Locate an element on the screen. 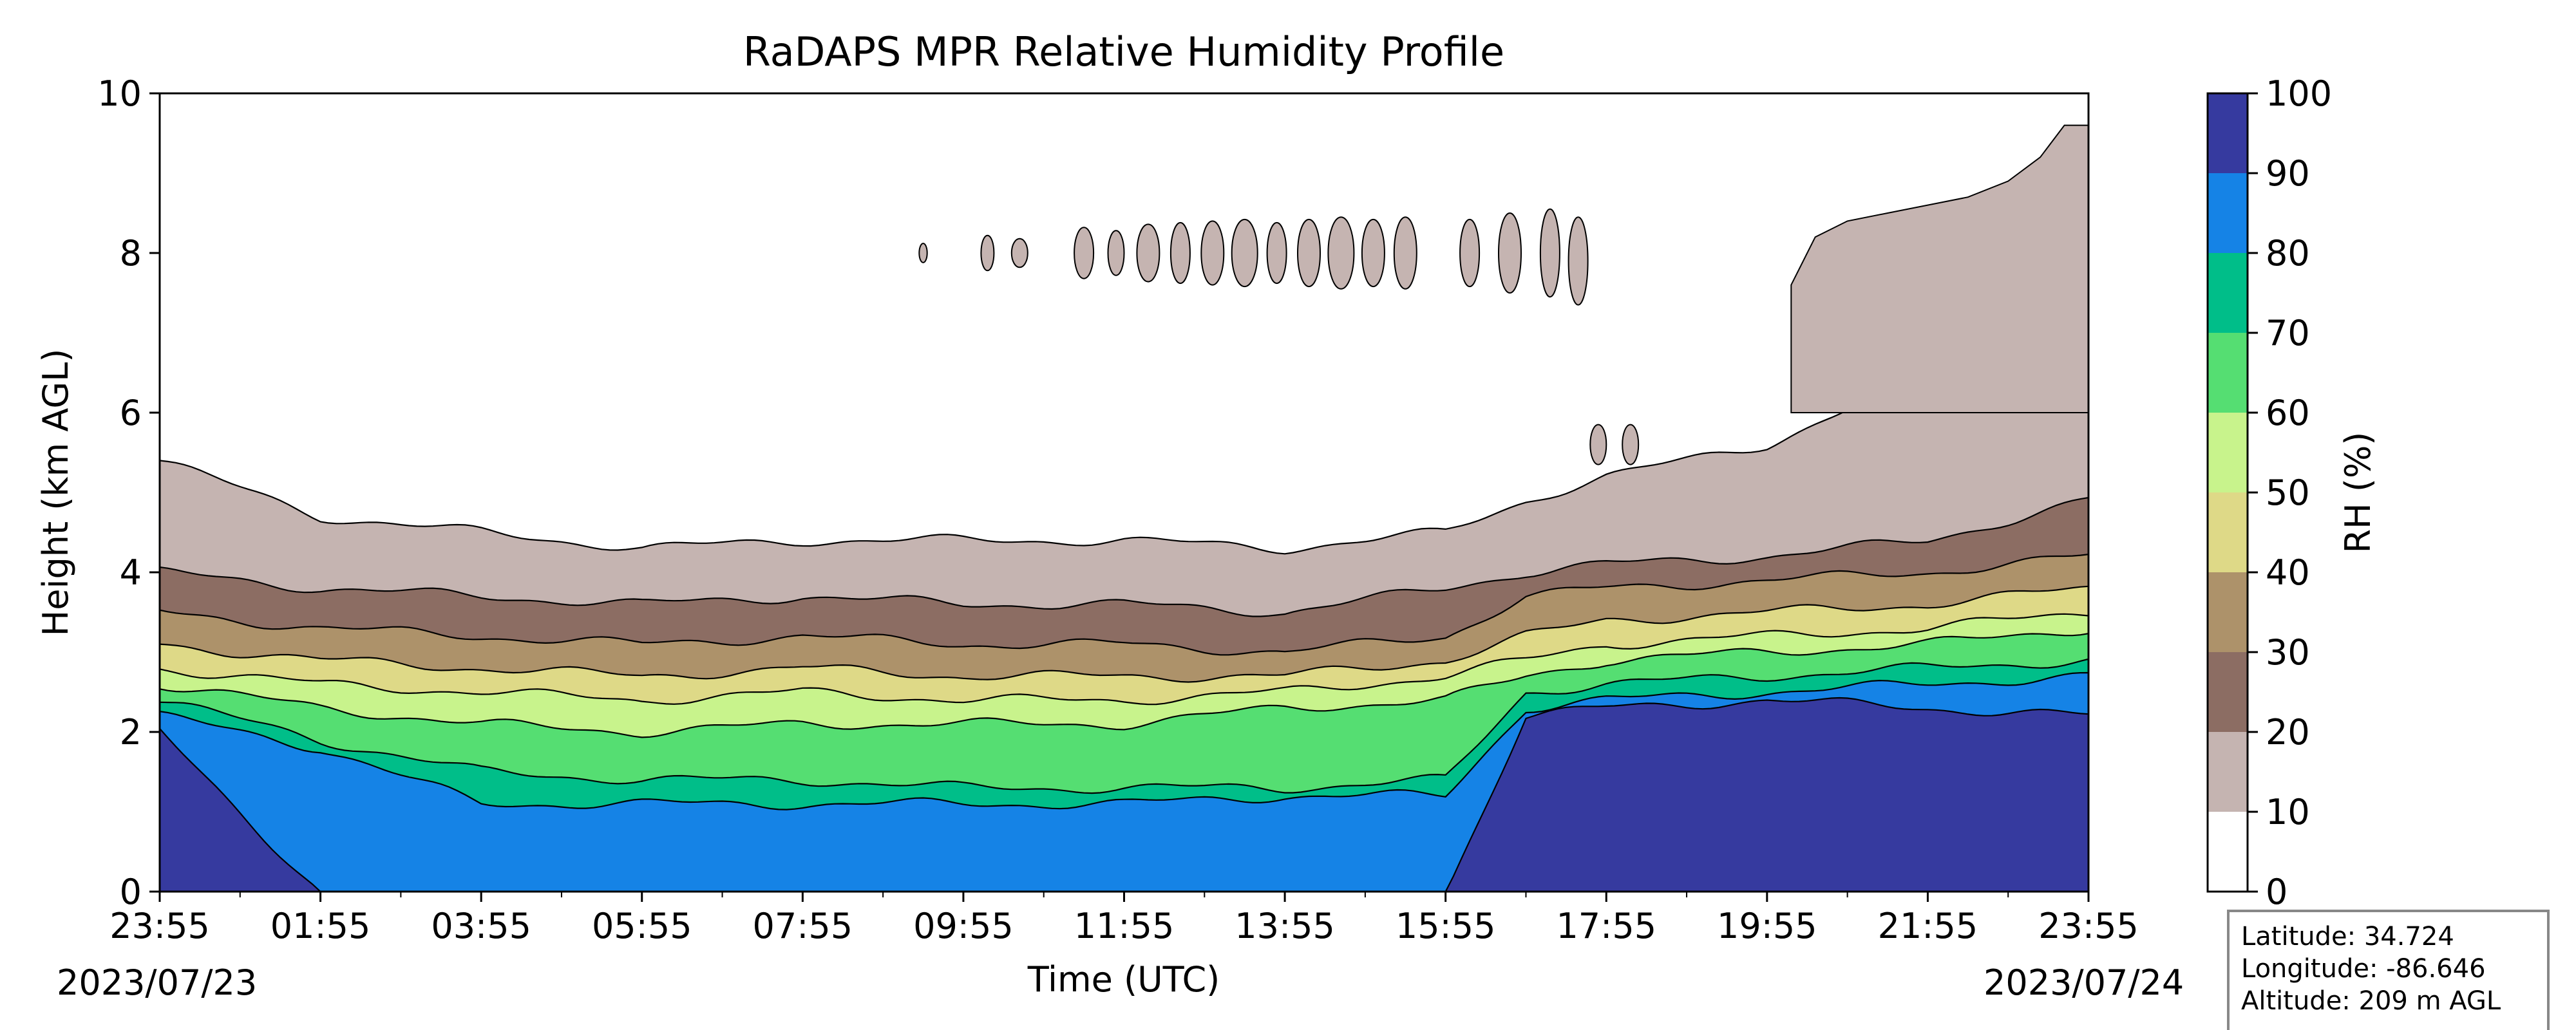 The height and width of the screenshot is (1030, 2576). y-tick-label: 8 is located at coordinates (131, 254).